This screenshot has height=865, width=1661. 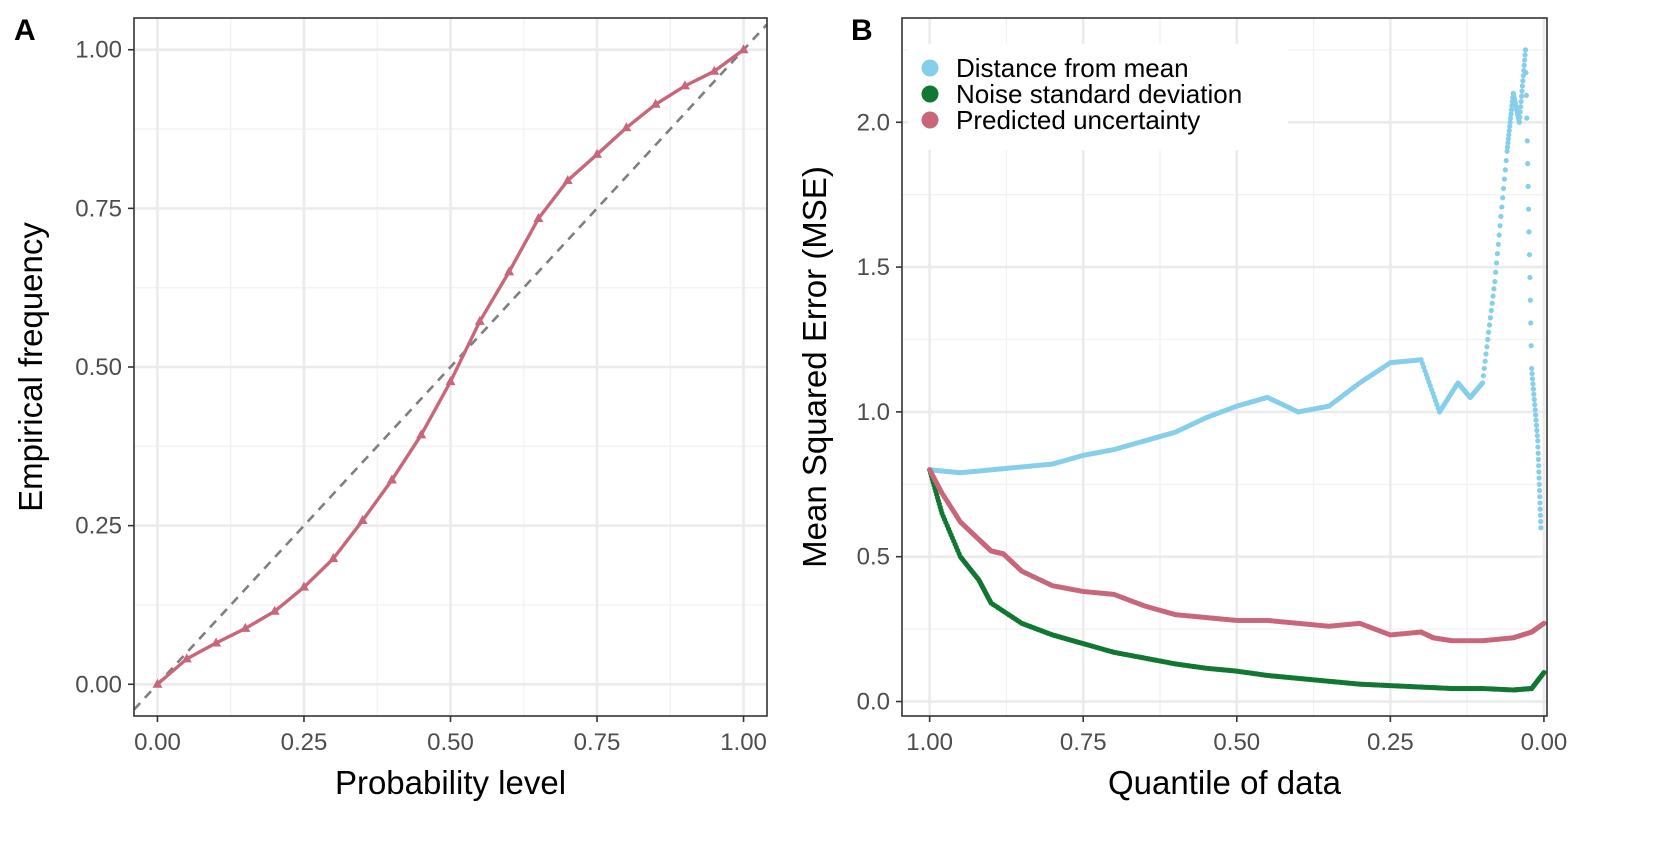 I want to click on panel-a-y-tick-label: 0.50, so click(x=98, y=367).